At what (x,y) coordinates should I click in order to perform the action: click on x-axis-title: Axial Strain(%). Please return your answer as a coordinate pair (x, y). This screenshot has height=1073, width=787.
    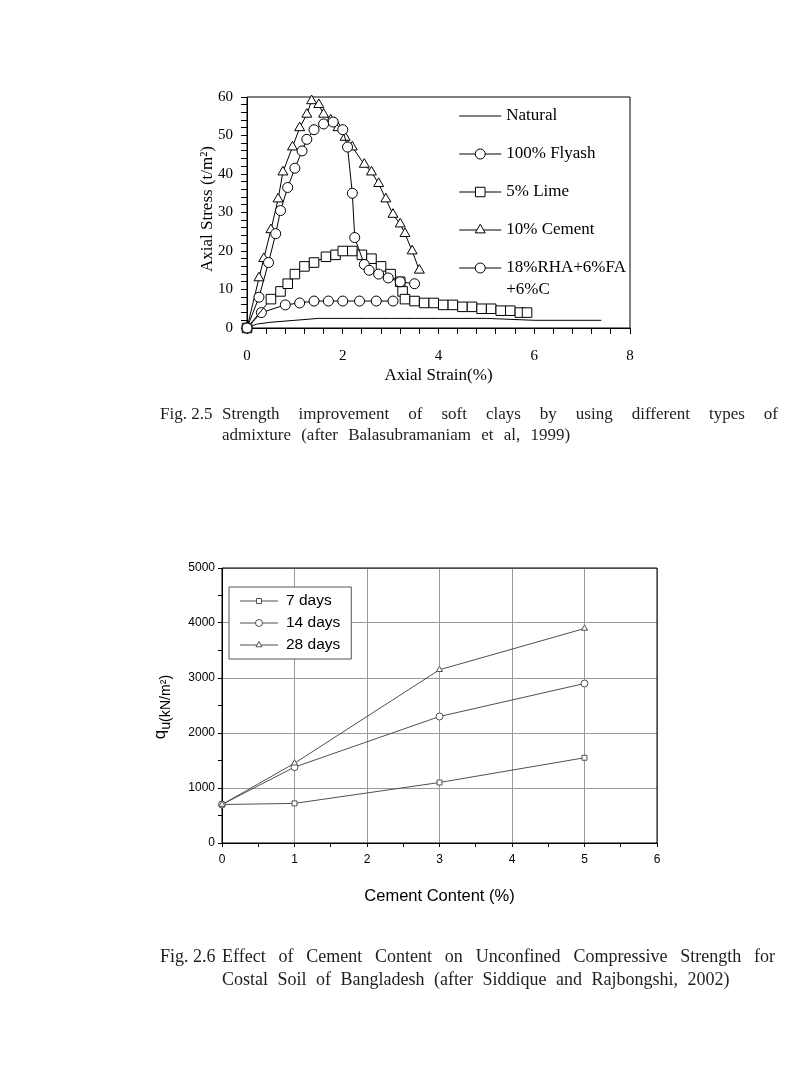
    Looking at the image, I should click on (438, 375).